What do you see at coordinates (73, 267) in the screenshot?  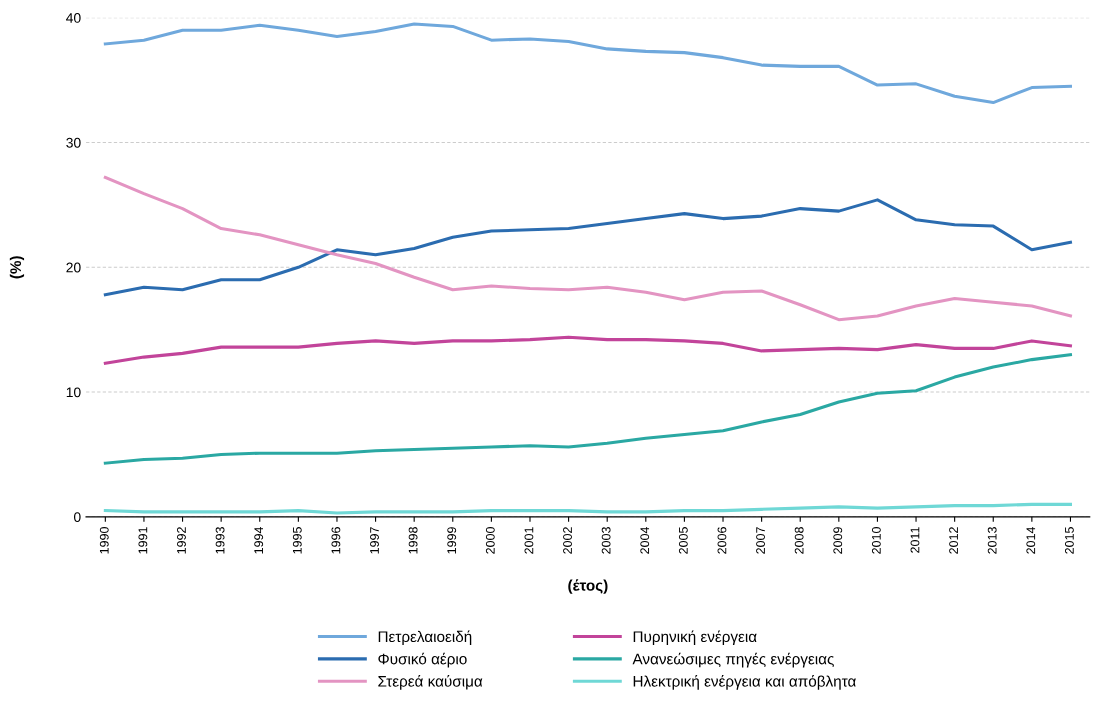 I see `y-tick-label: 20` at bounding box center [73, 267].